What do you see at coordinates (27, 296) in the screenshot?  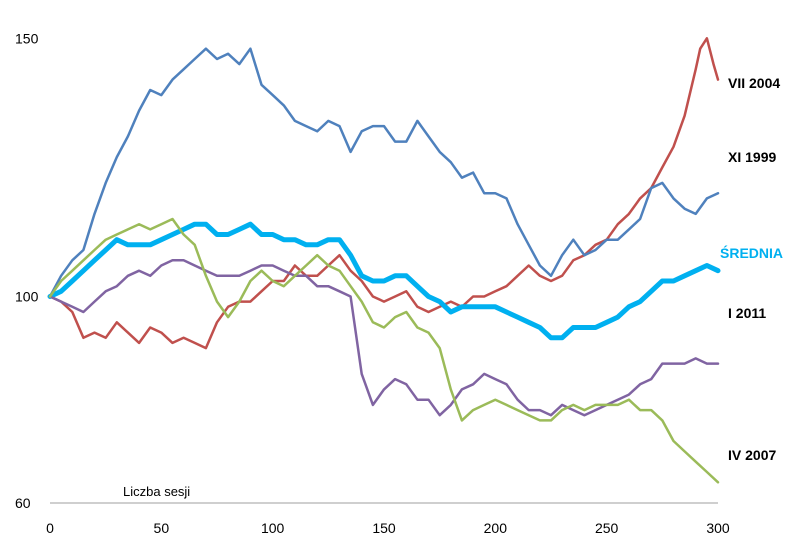 I see `y-tick-label: 100` at bounding box center [27, 296].